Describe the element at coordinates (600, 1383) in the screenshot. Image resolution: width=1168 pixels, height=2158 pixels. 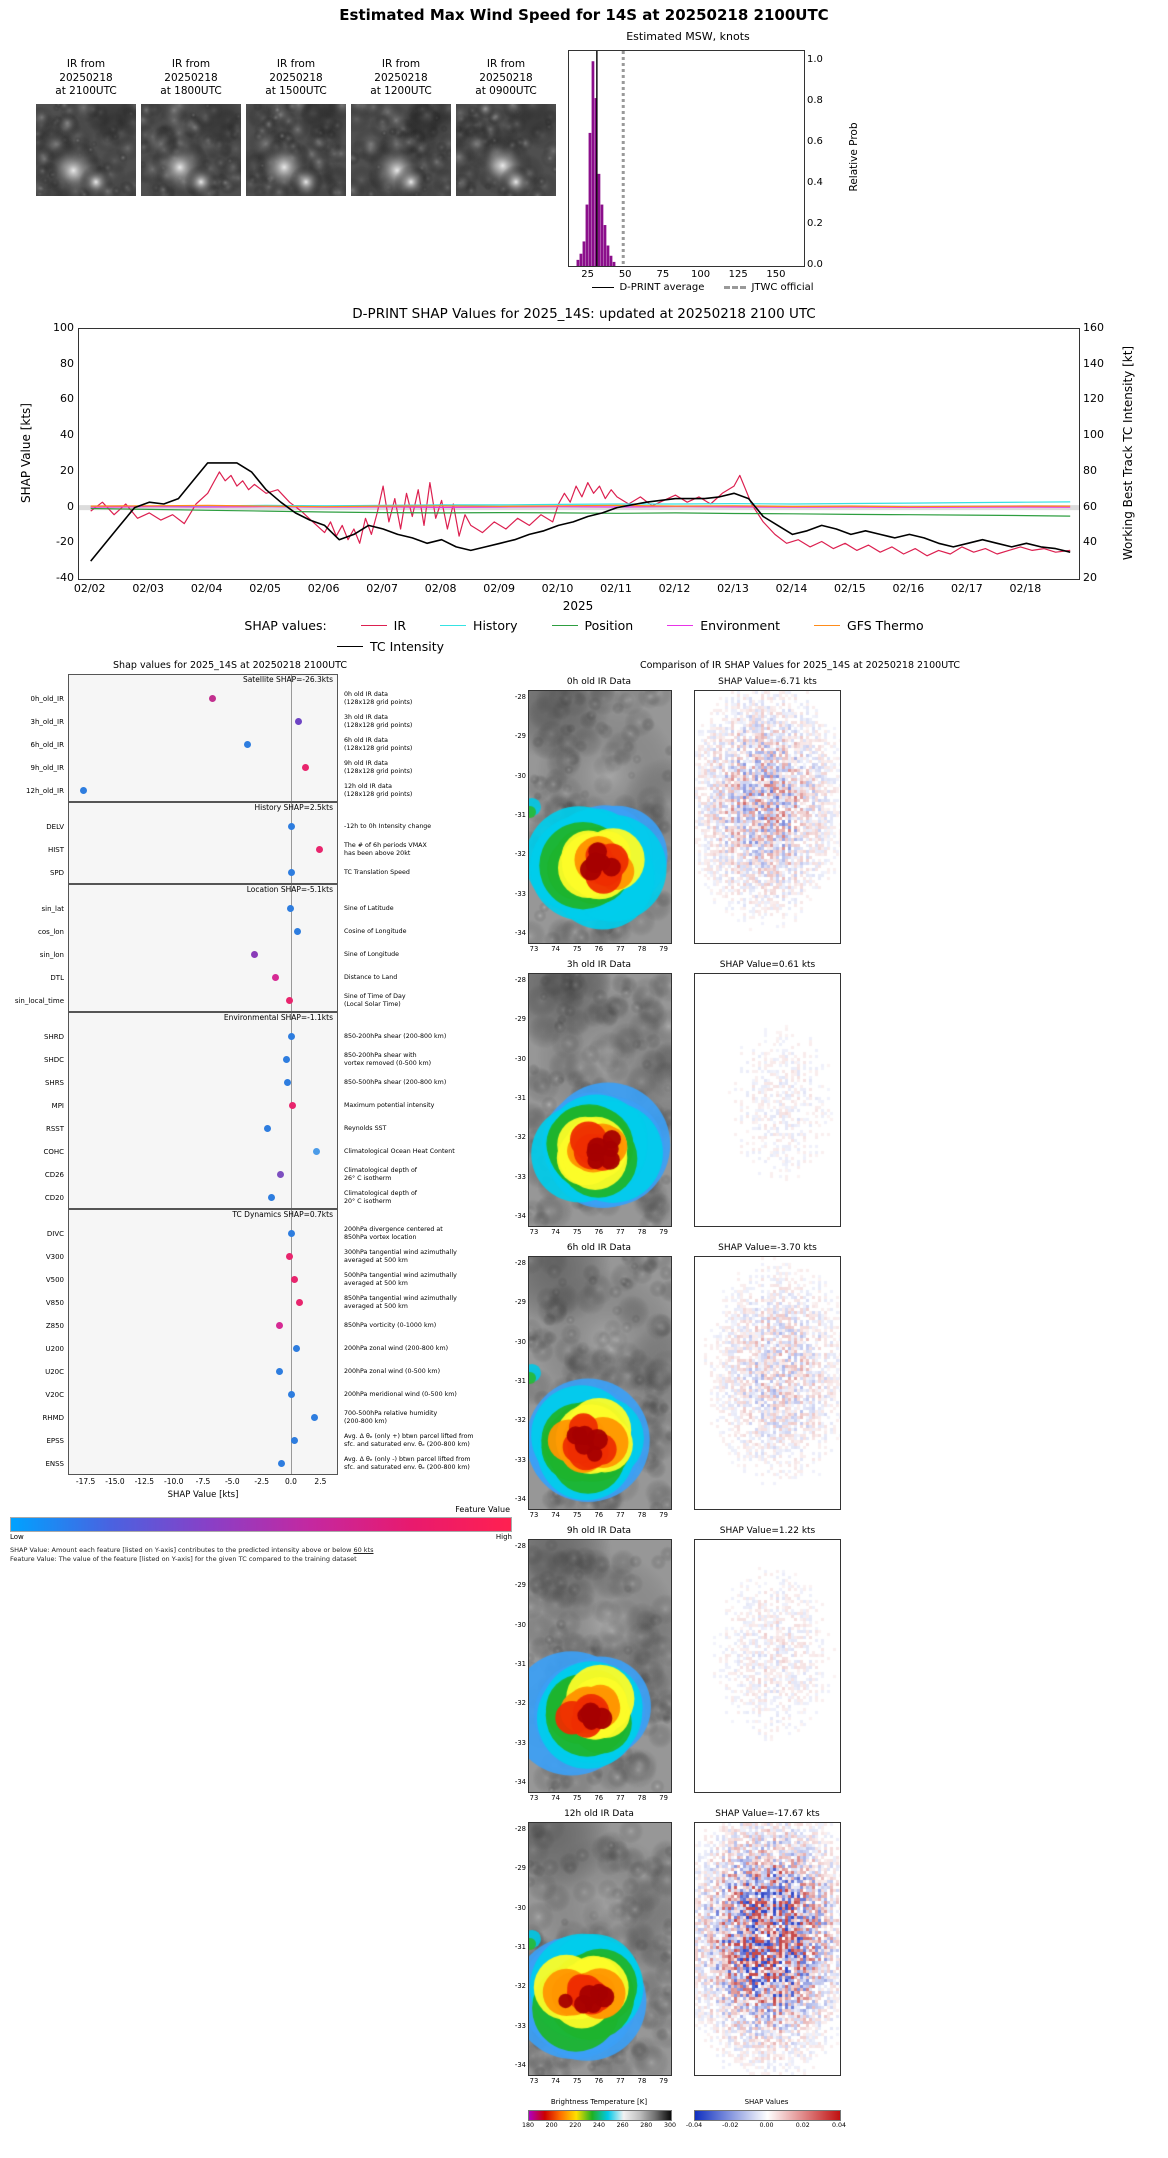
I see `ir-map-frame` at that location.